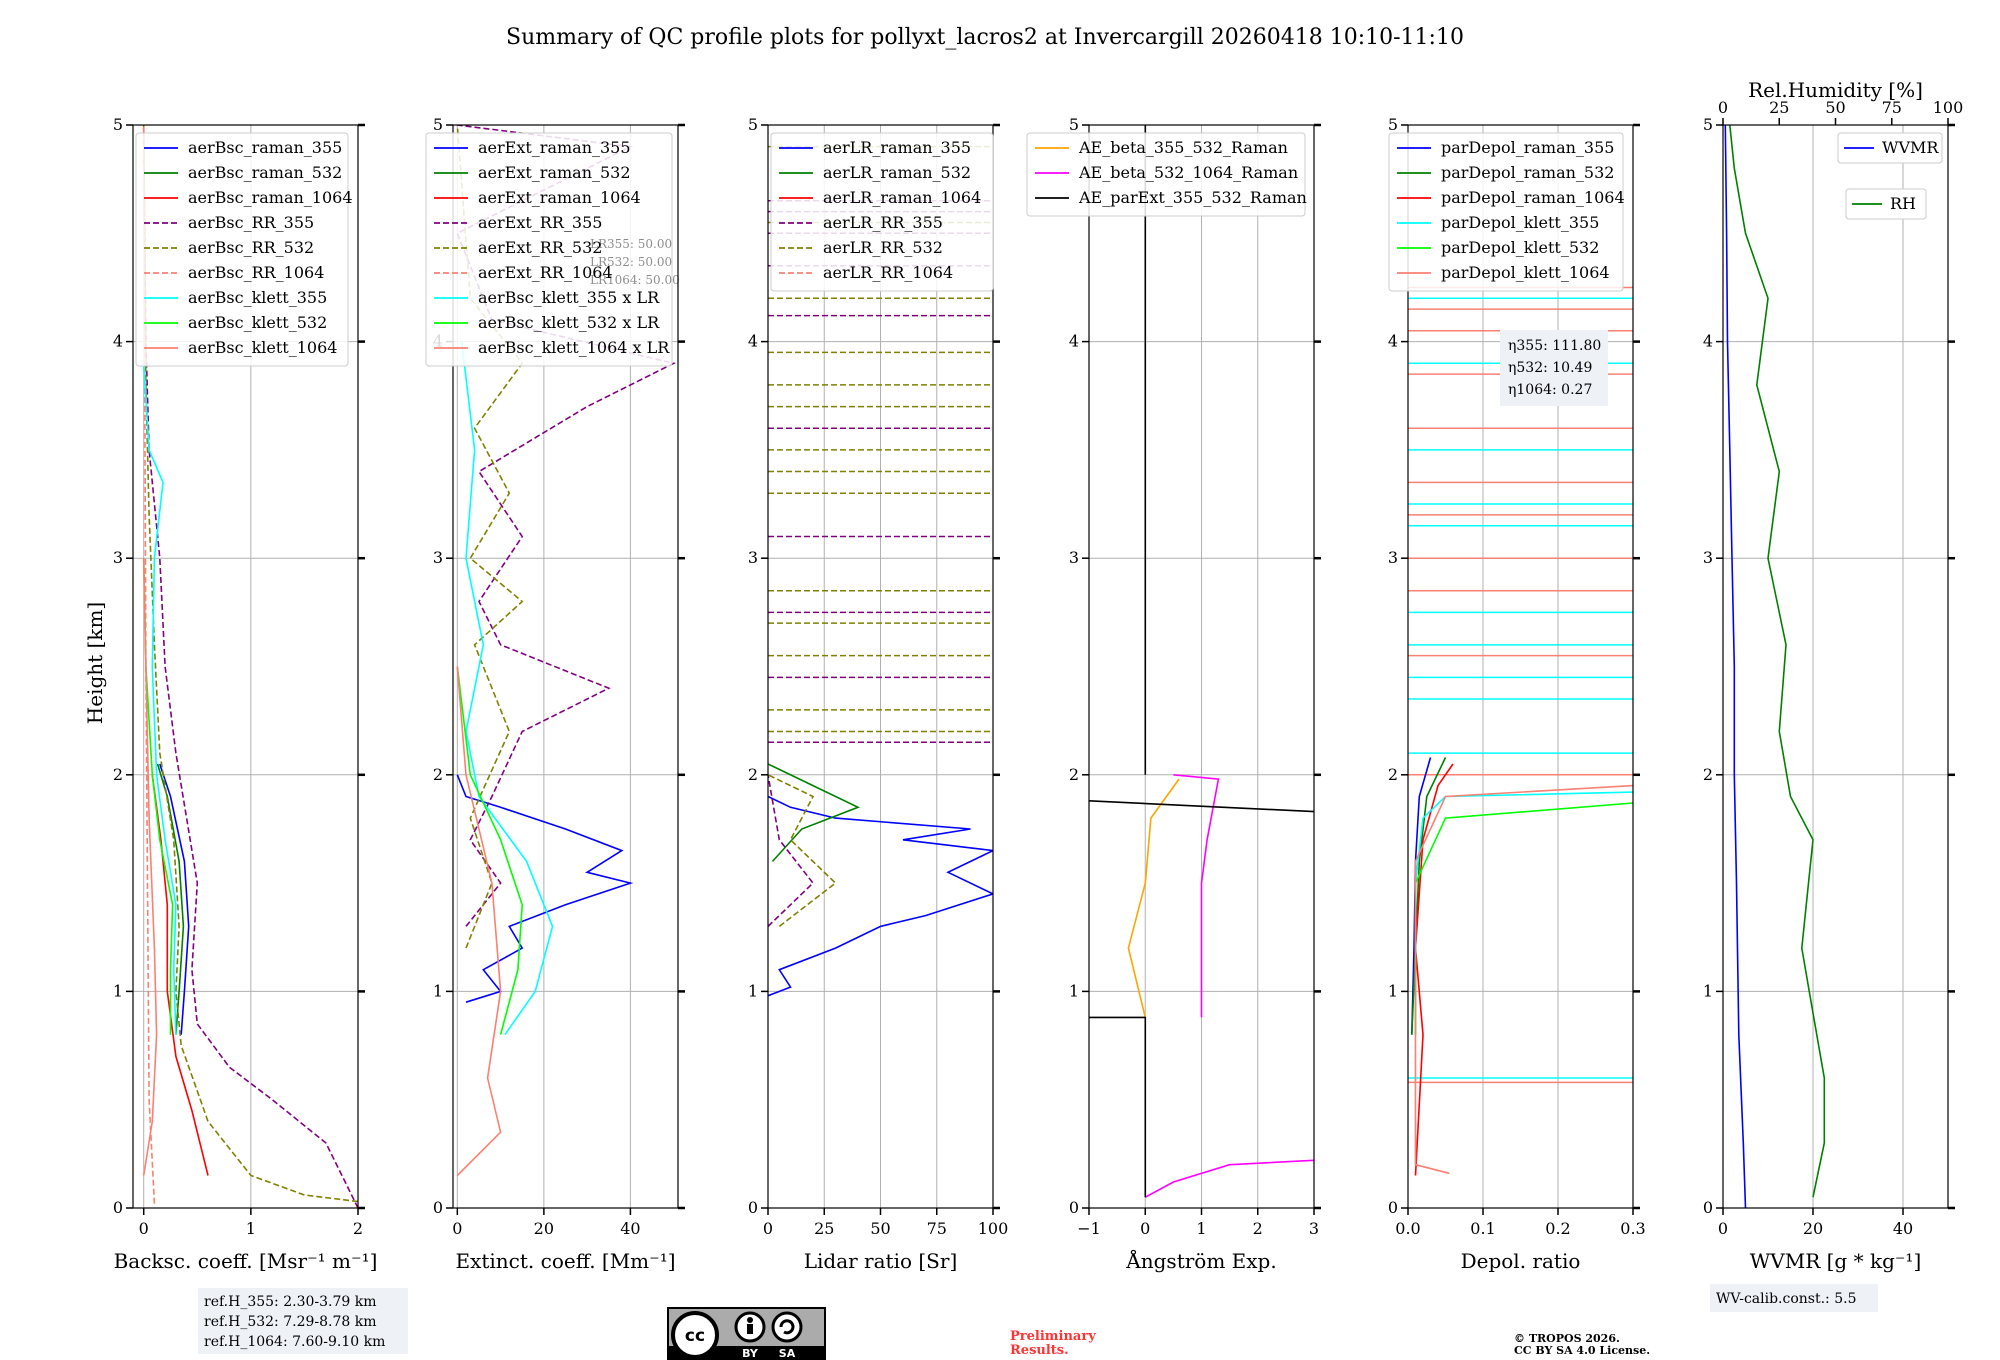 The image size is (2000, 1360). I want to click on legend-label: aerBsc_klett_1064, so click(262, 347).